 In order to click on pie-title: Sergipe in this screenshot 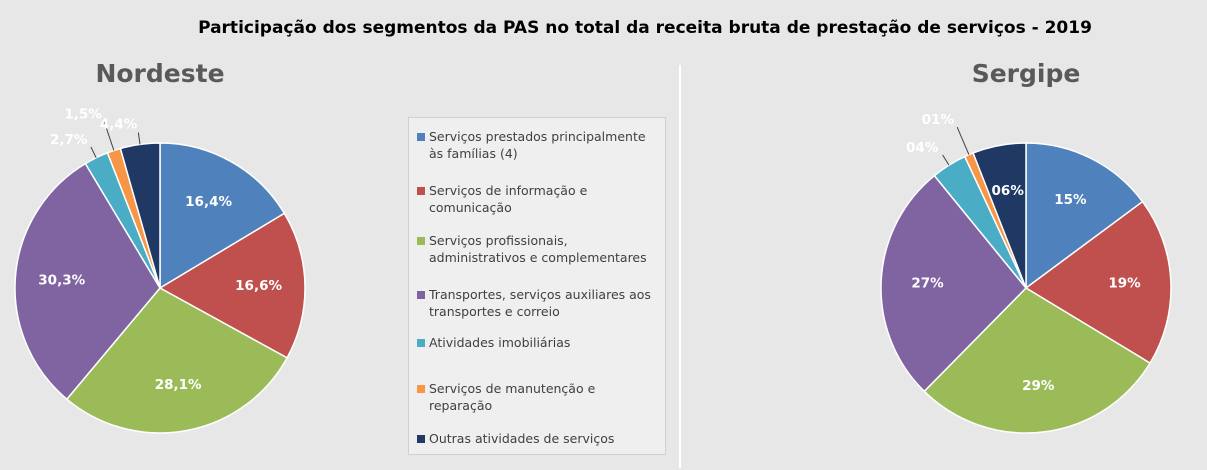, I will do `click(1026, 73)`.